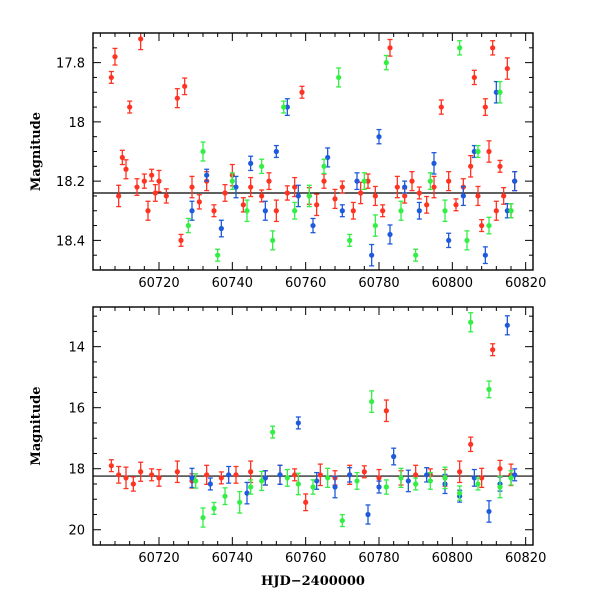  I want to click on y-tick-label: 18, so click(76, 470).